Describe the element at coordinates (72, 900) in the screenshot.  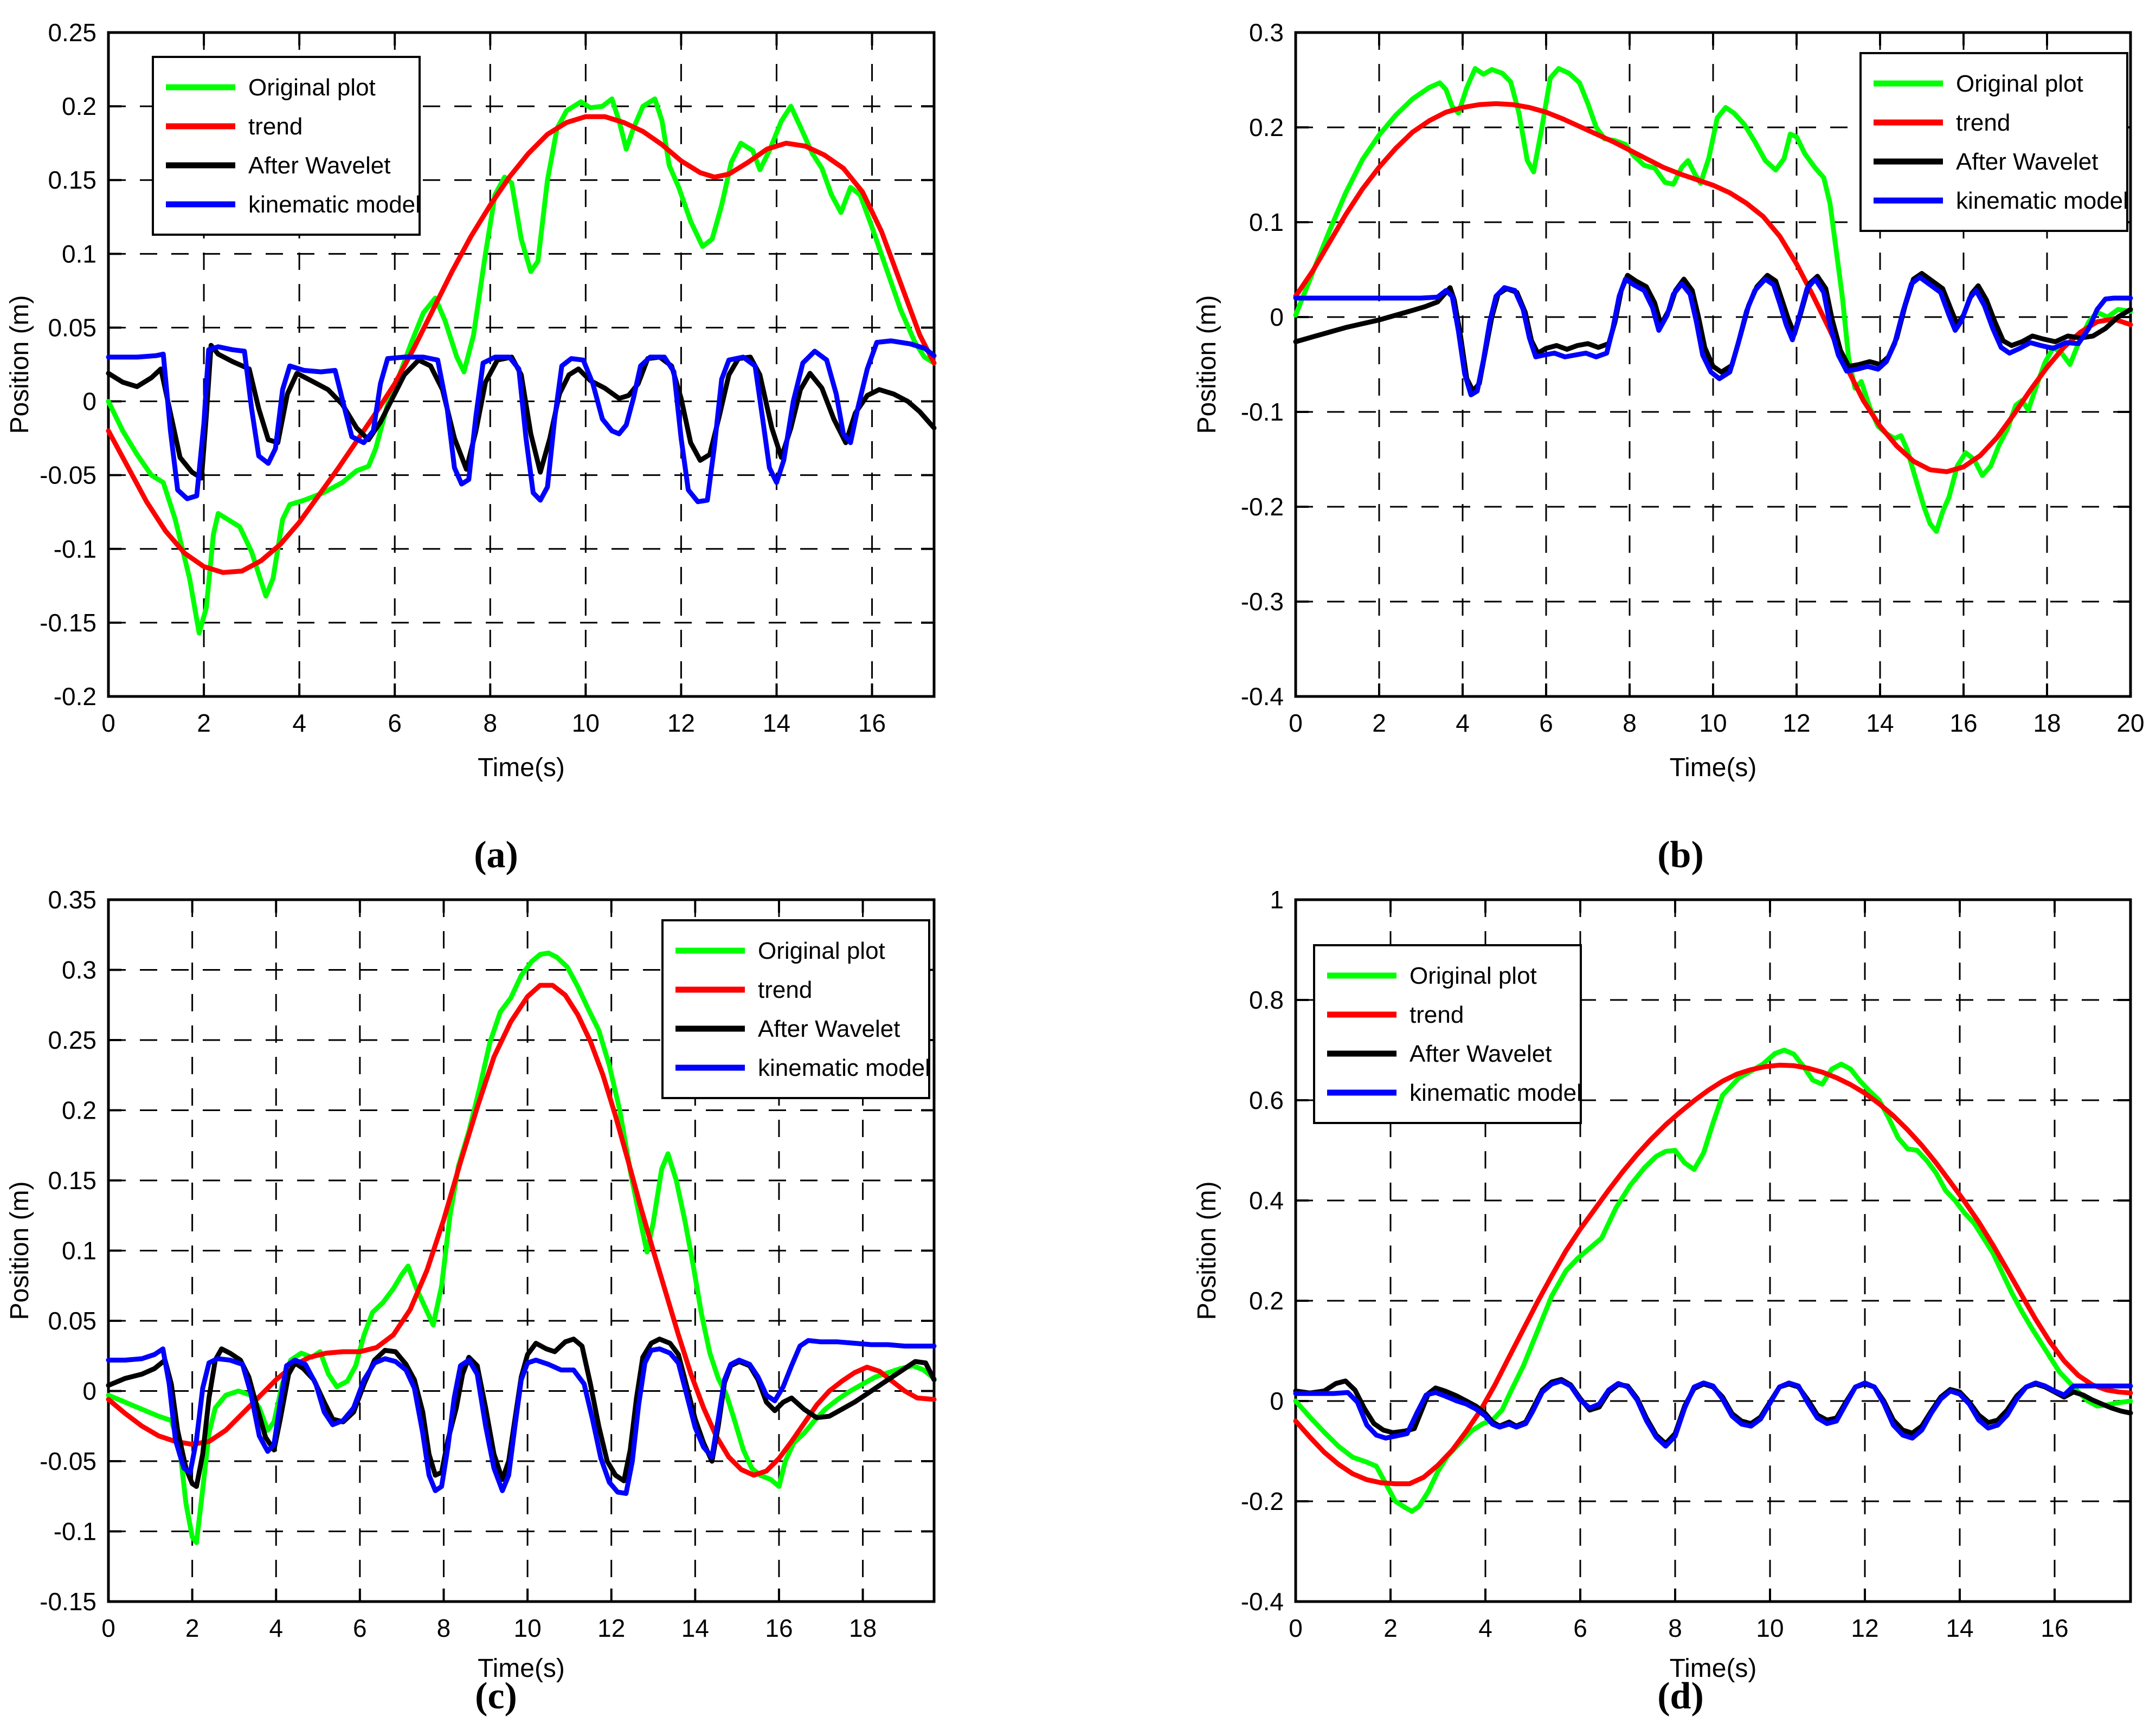
I see `y-tick-label: 0.35` at that location.